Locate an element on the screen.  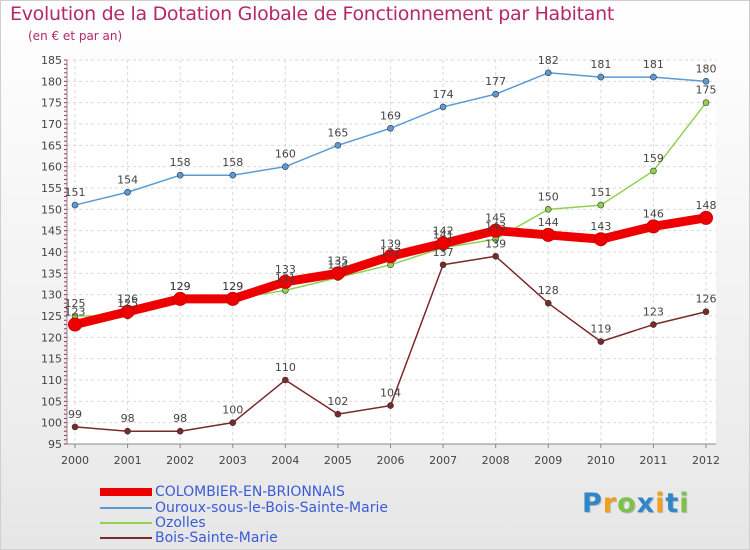
data-label: 150 is located at coordinates (548, 196).